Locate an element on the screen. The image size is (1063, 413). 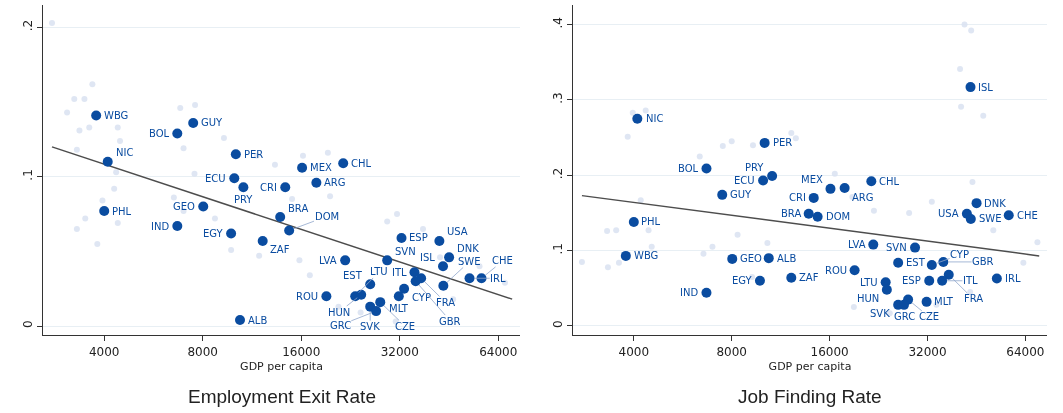
y-tick-label: .3 is located at coordinates (558, 98).